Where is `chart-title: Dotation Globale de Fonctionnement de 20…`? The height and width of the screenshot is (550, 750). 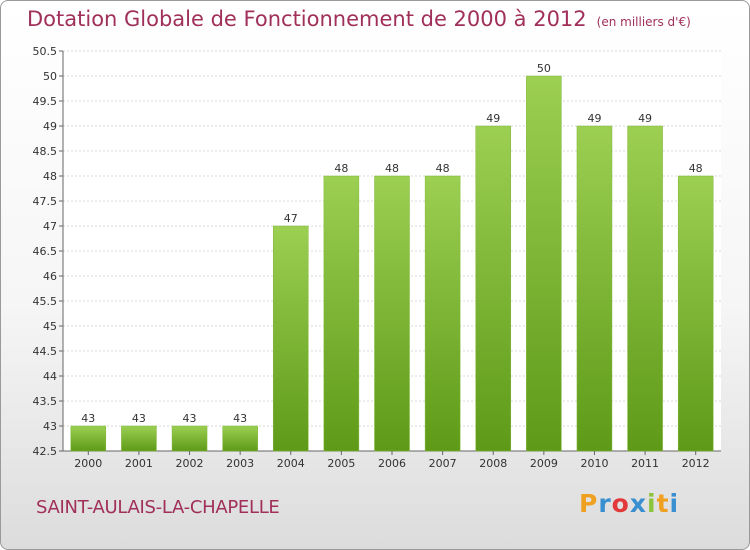
chart-title: Dotation Globale de Fonctionnement de 20… is located at coordinates (359, 19).